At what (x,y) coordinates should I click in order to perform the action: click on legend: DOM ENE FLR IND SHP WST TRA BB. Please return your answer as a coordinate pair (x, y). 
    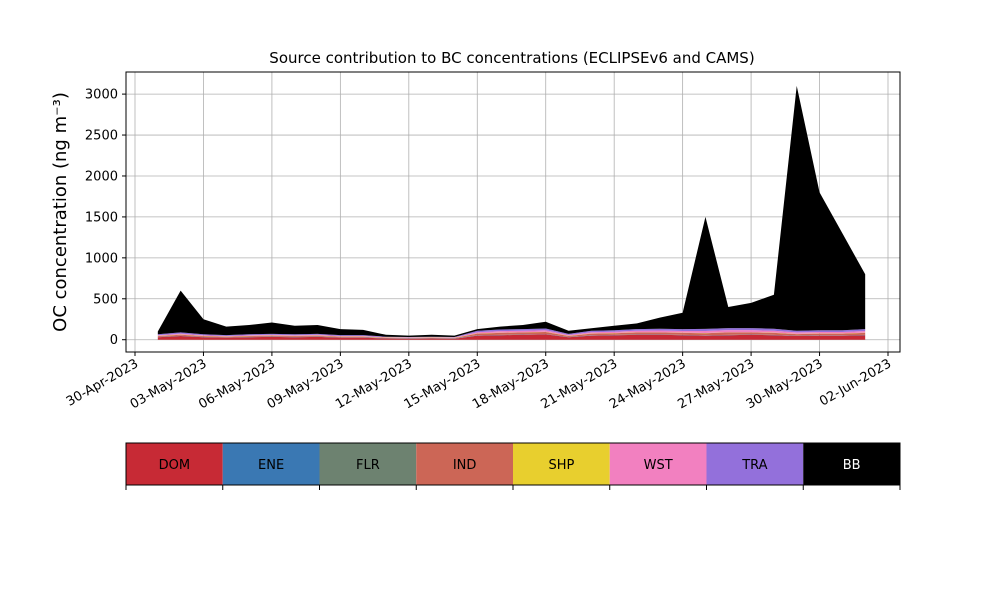
    Looking at the image, I should click on (513, 466).